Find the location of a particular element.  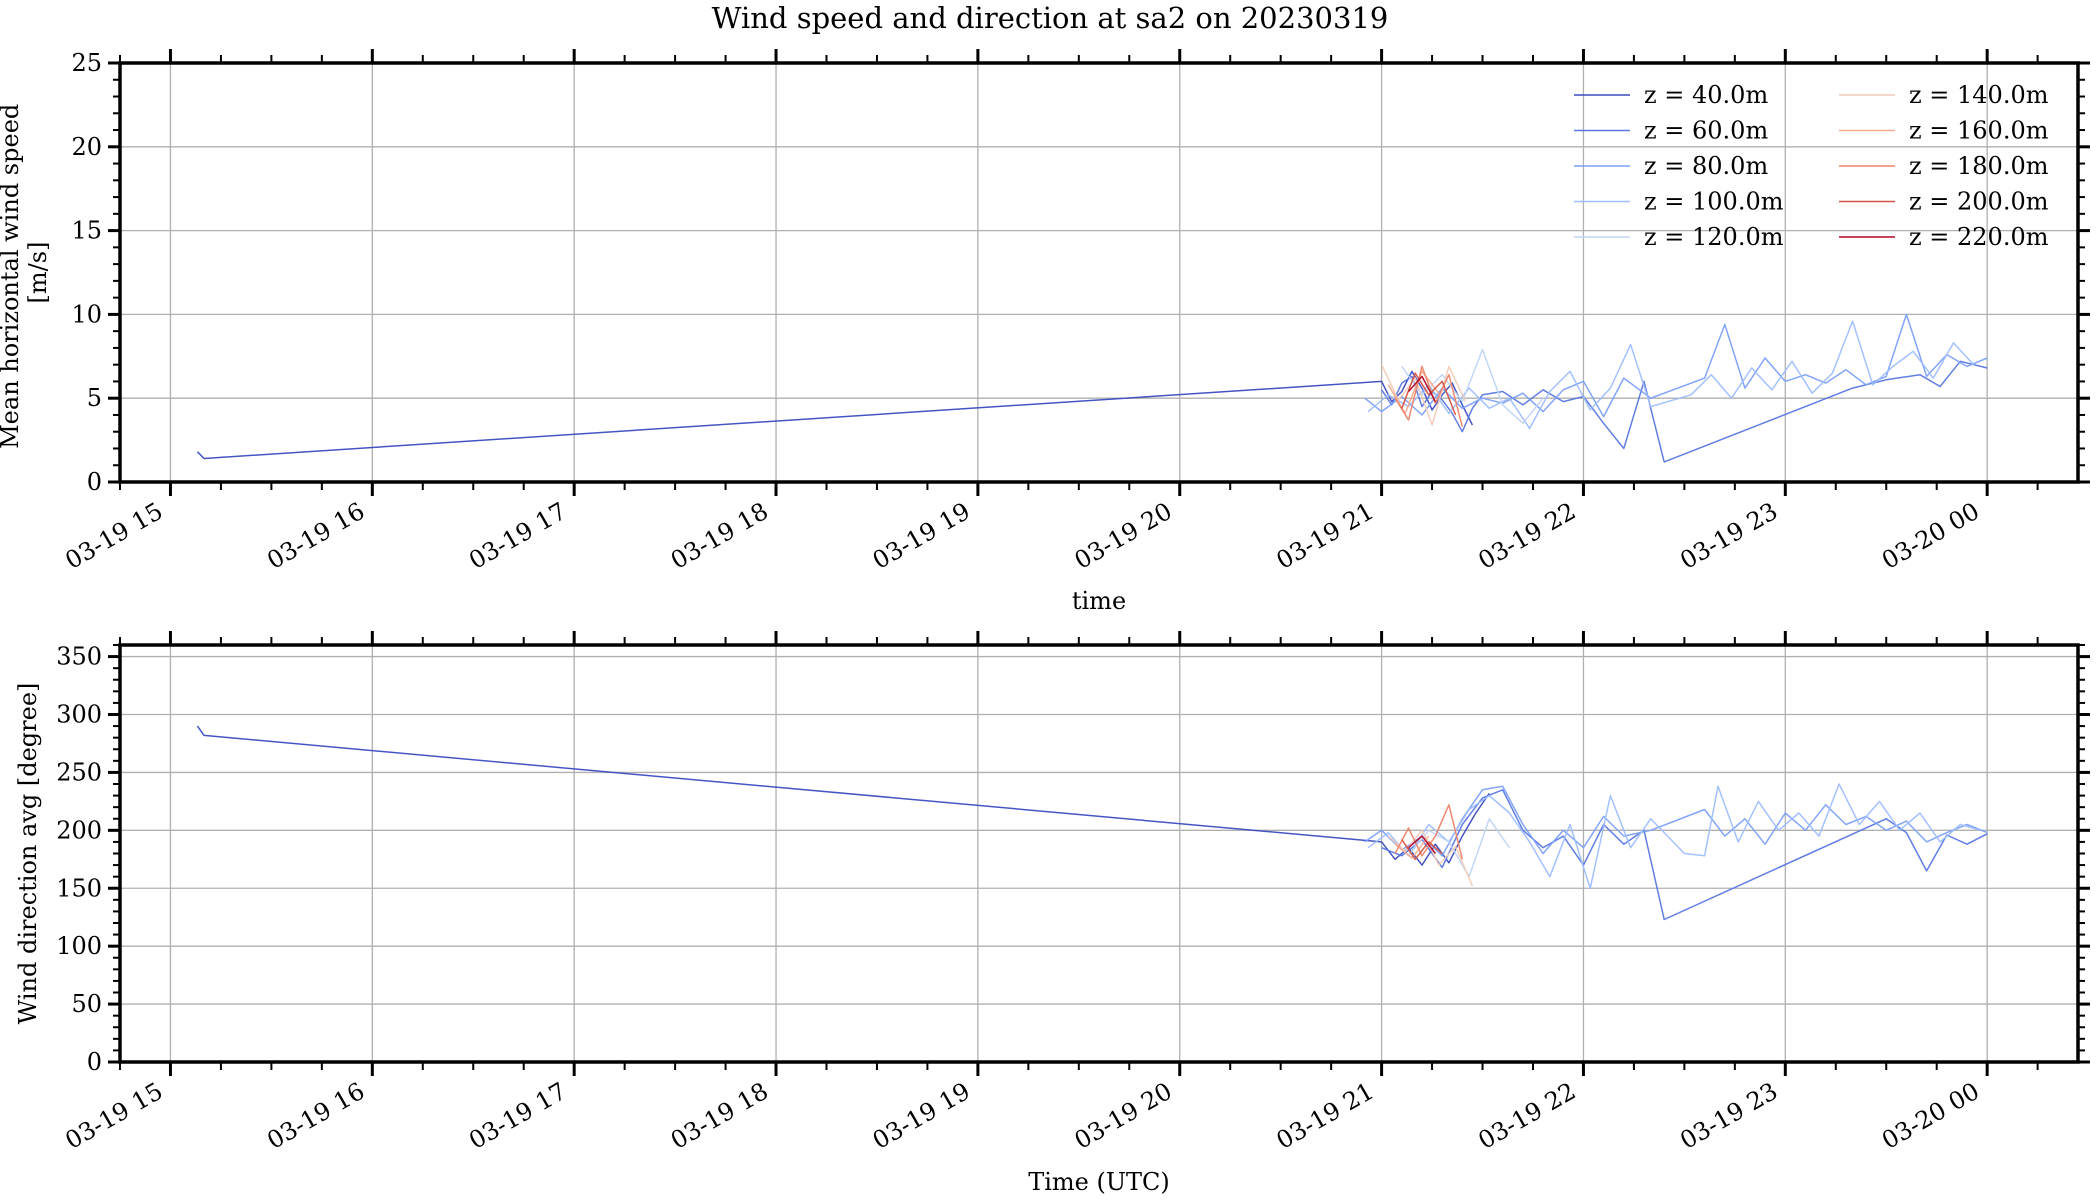

legend-label-9: z = 200.0m is located at coordinates (1979, 202).